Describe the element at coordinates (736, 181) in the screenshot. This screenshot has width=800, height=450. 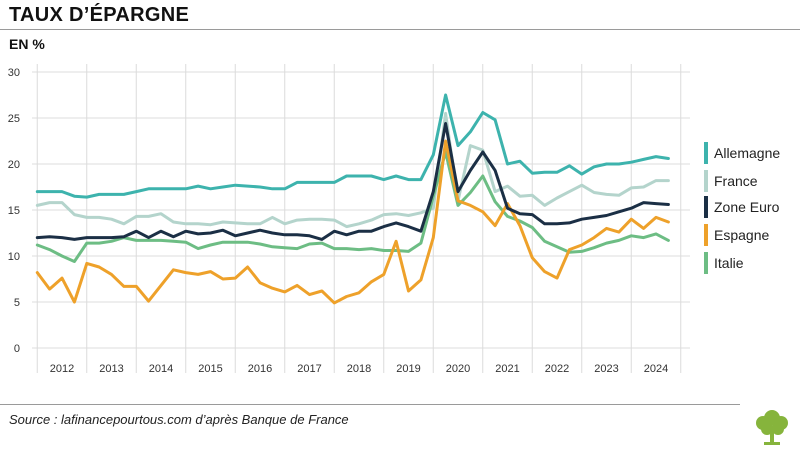
I see `legend-label-france: France` at that location.